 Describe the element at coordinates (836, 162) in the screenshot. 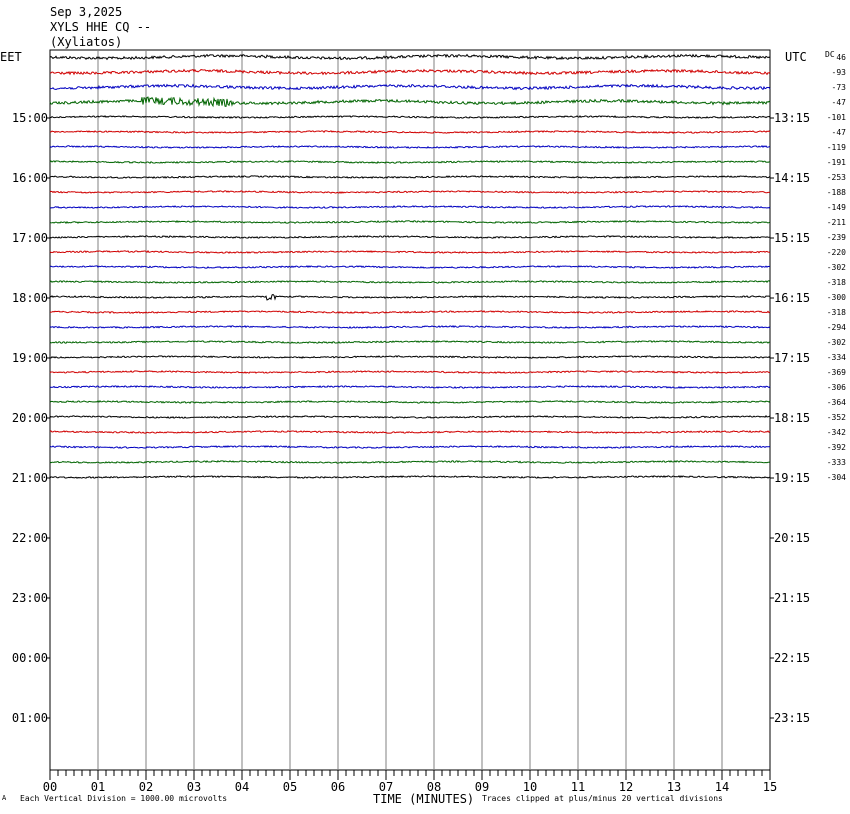

I see `dc-offset-label: -191` at that location.